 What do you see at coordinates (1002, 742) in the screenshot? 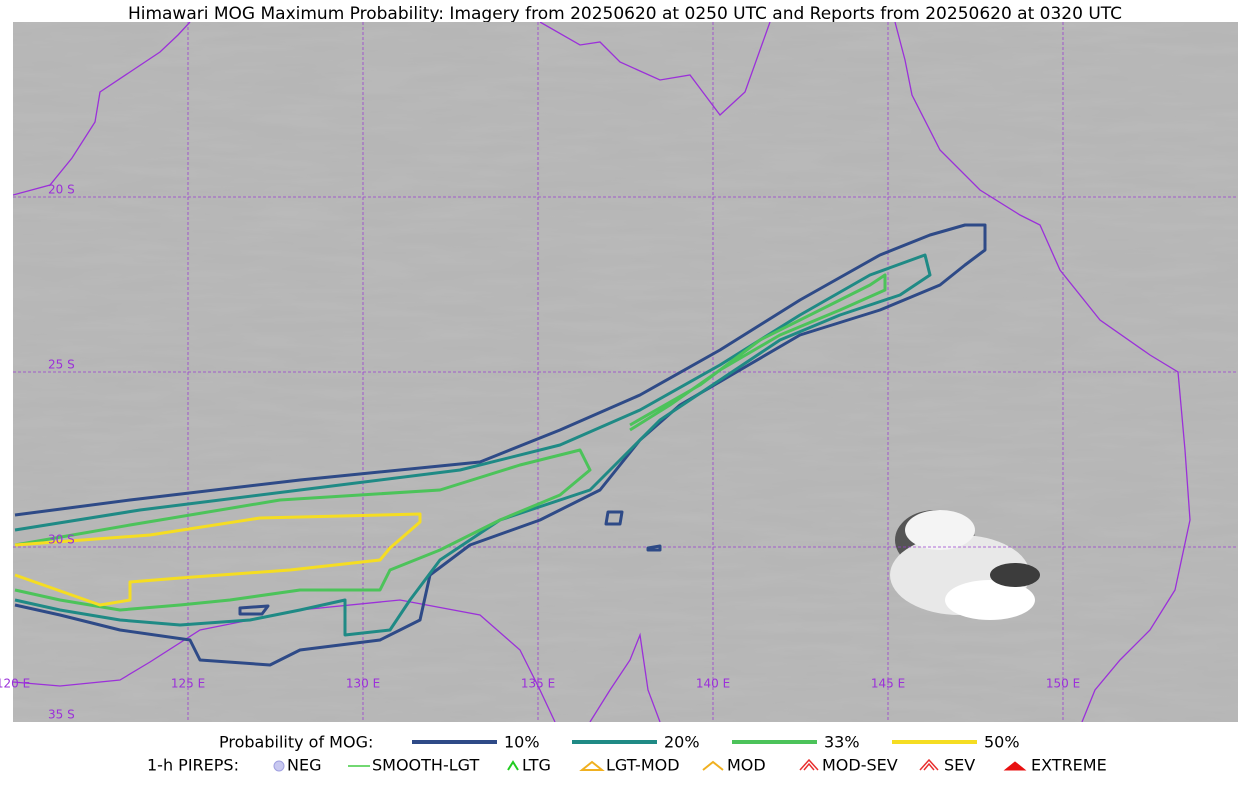
I see `legend-label: 50%` at bounding box center [1002, 742].